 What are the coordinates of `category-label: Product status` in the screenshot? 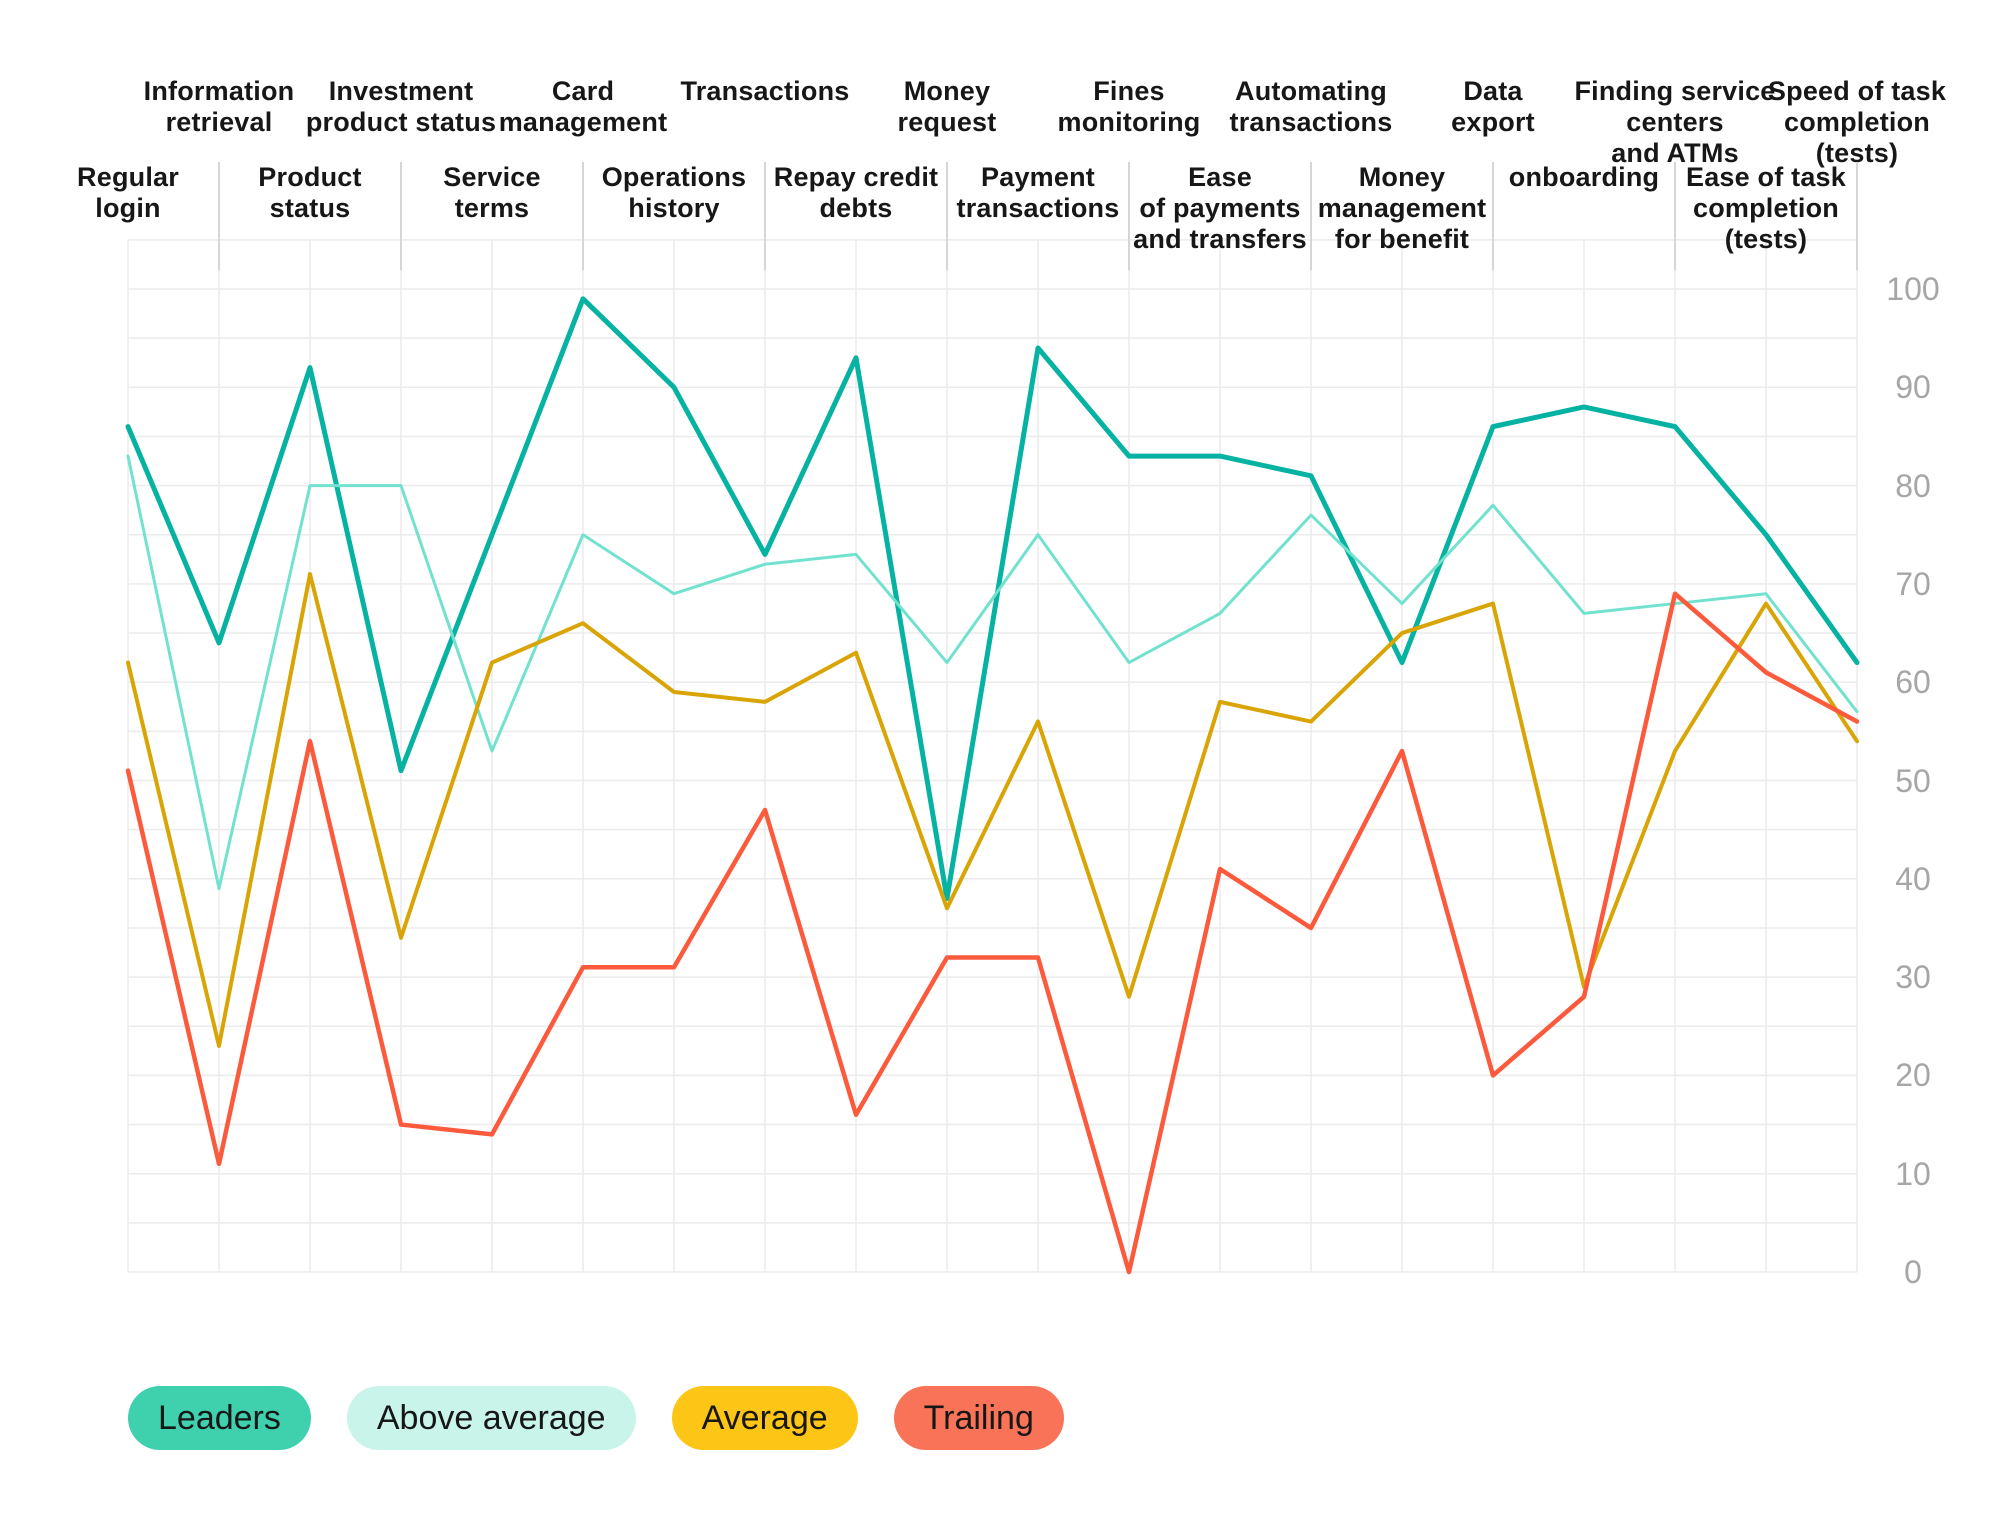 It's located at (310, 192).